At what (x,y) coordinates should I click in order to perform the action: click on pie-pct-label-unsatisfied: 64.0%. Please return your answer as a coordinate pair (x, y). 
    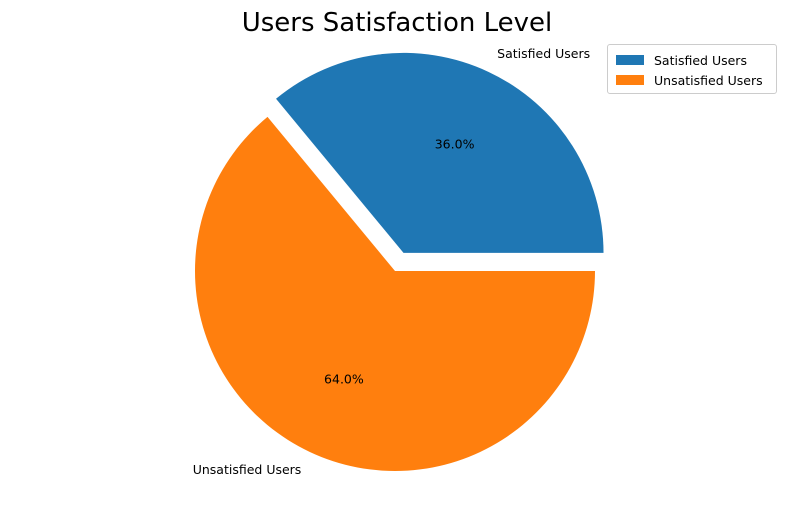
    Looking at the image, I should click on (344, 379).